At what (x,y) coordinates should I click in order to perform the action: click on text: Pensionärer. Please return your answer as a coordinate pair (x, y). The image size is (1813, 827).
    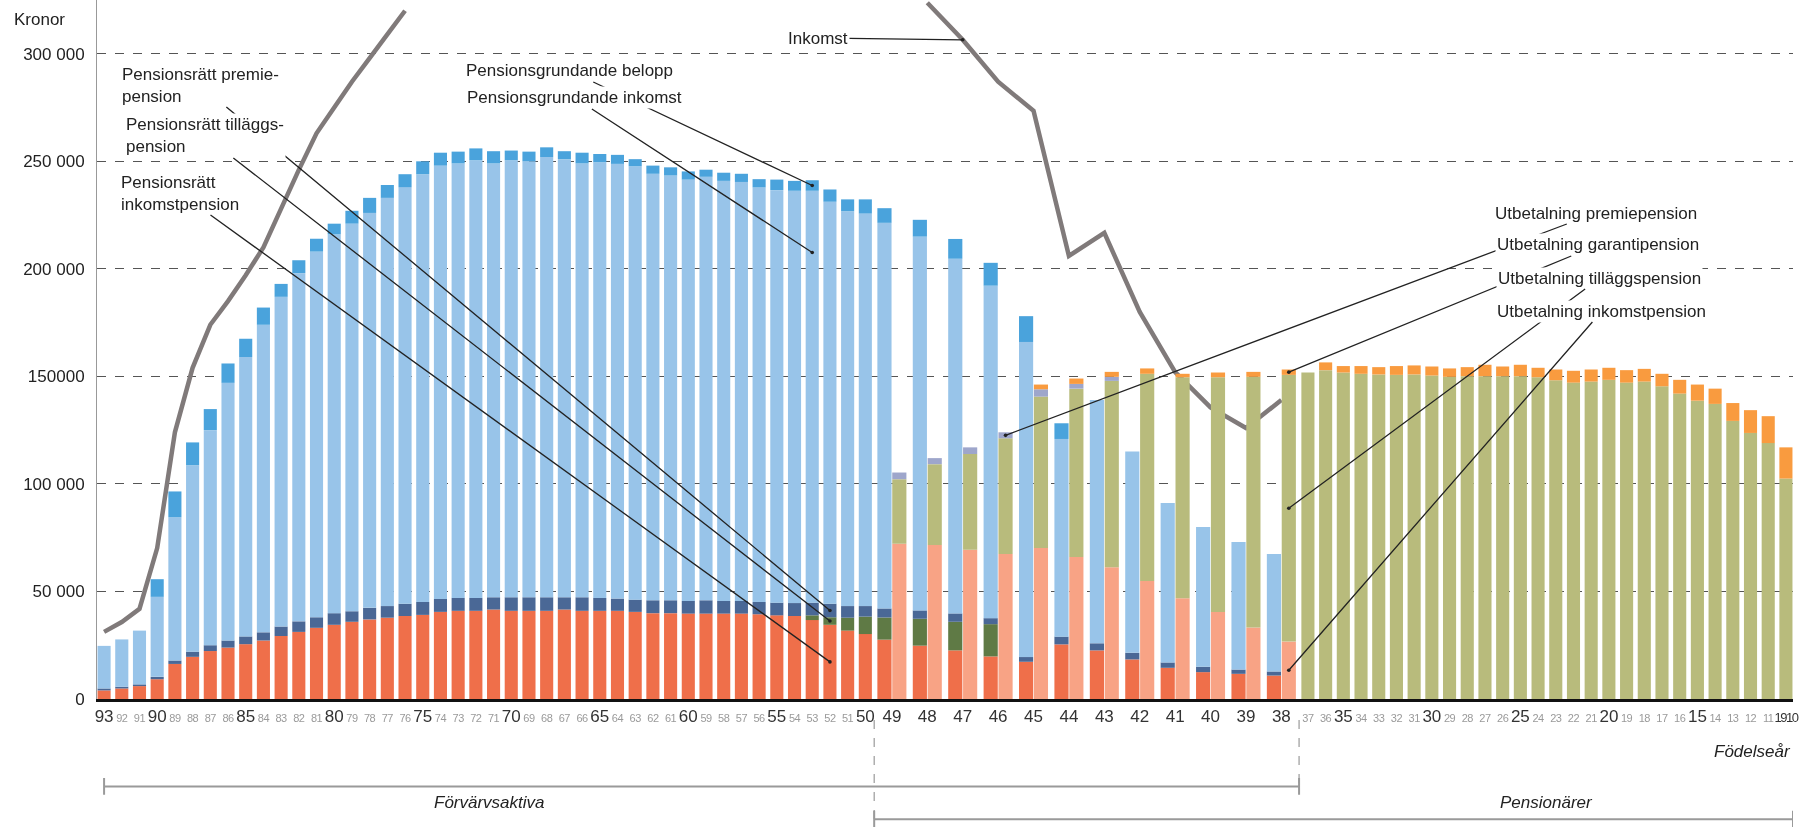
    Looking at the image, I should click on (1546, 802).